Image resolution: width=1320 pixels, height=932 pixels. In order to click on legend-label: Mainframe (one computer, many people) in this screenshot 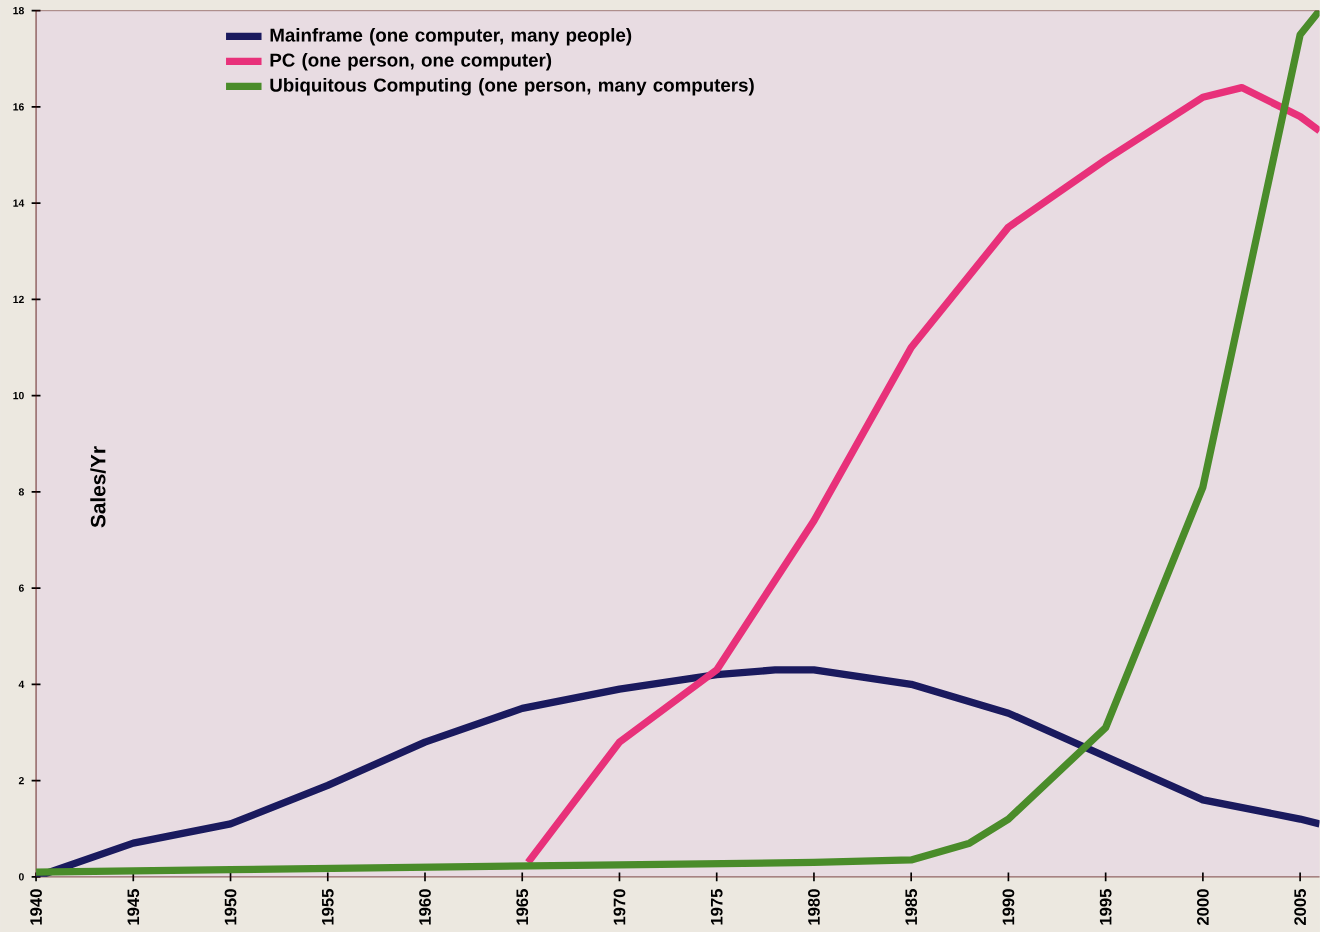, I will do `click(451, 36)`.